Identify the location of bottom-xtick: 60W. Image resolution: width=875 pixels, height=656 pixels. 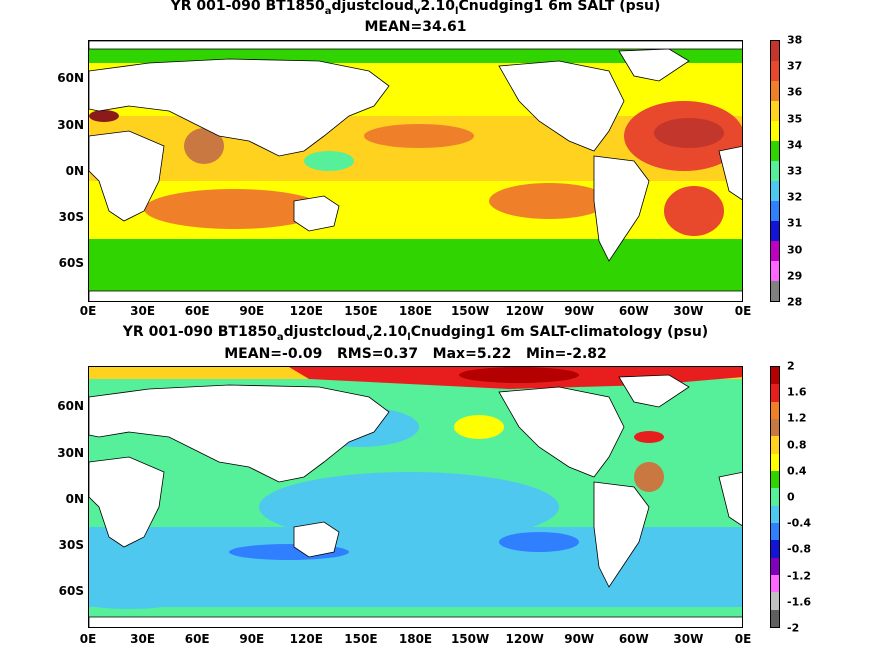
(633, 639).